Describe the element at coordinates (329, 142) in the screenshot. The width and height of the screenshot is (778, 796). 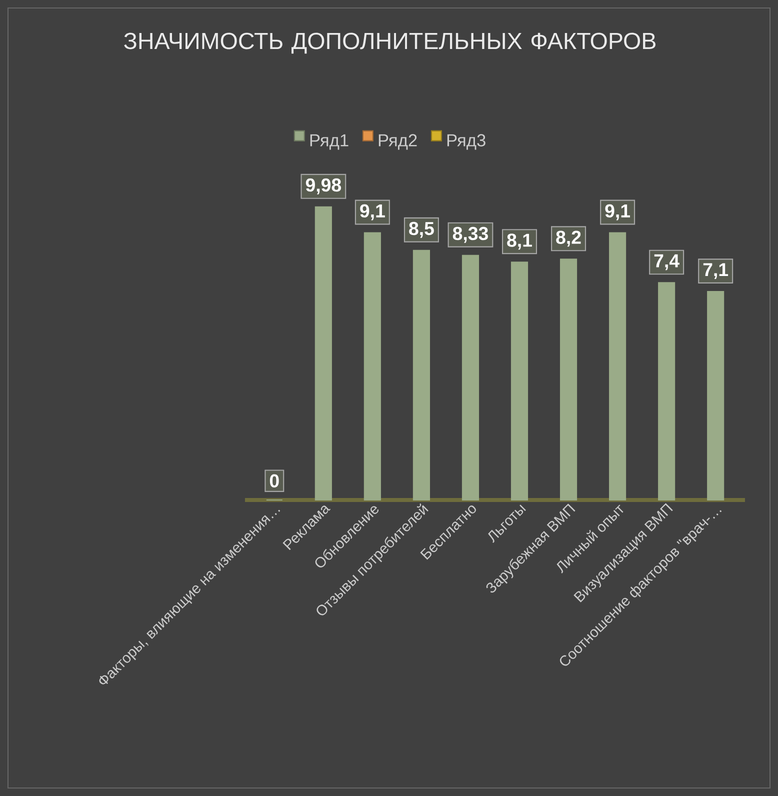
I see `legend-label: Ряд1` at that location.